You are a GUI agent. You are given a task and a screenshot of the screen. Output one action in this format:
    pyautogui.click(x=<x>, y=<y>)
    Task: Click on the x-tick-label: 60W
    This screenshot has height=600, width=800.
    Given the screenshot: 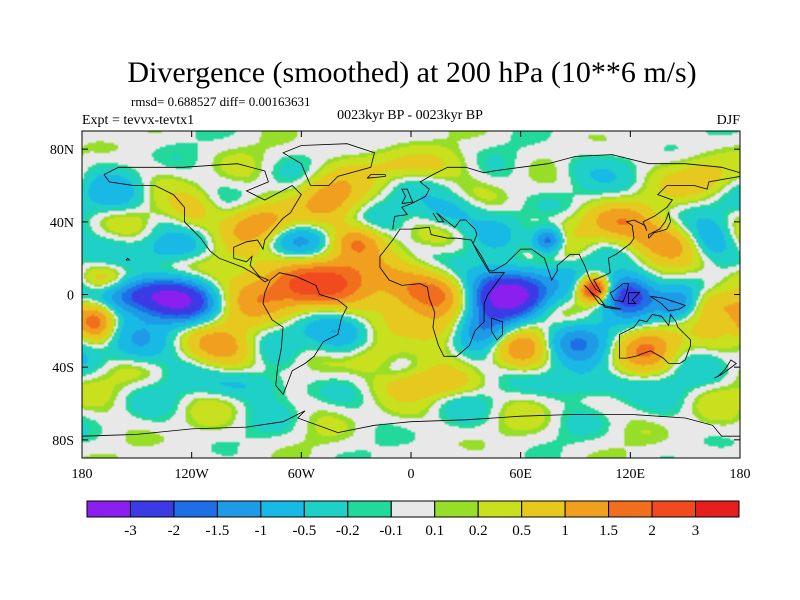 What is the action you would take?
    pyautogui.click(x=302, y=474)
    